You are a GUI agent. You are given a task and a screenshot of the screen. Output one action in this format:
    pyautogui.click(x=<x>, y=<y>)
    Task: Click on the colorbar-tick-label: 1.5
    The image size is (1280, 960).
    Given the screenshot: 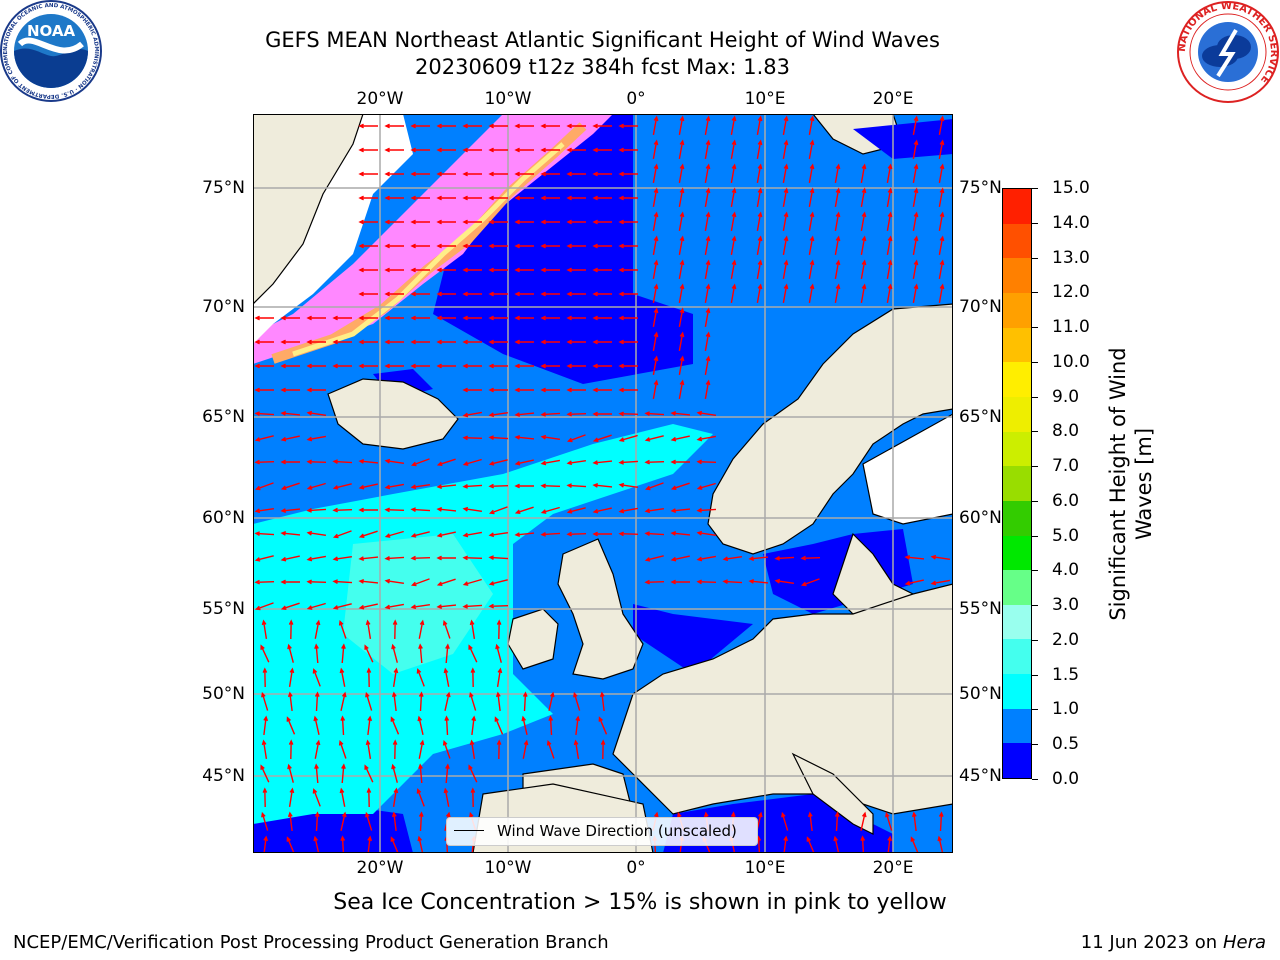 What is the action you would take?
    pyautogui.click(x=1066, y=674)
    